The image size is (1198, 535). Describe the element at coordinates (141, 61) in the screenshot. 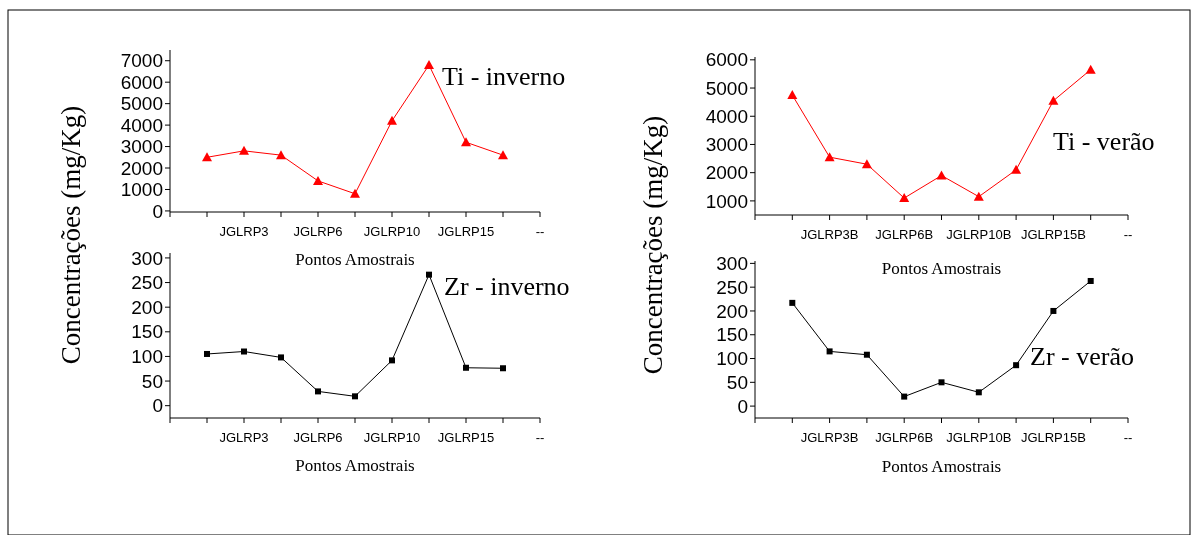

I see `y-tick-label: 7000` at that location.